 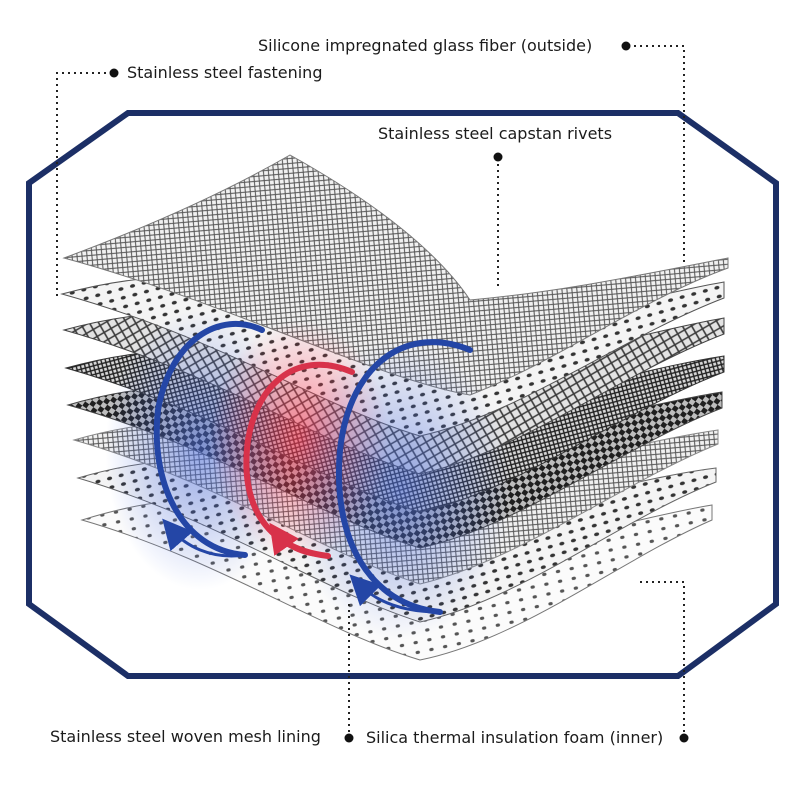 What do you see at coordinates (404, 477) in the screenshot?
I see `circular-arrow-blue-right-icon` at bounding box center [404, 477].